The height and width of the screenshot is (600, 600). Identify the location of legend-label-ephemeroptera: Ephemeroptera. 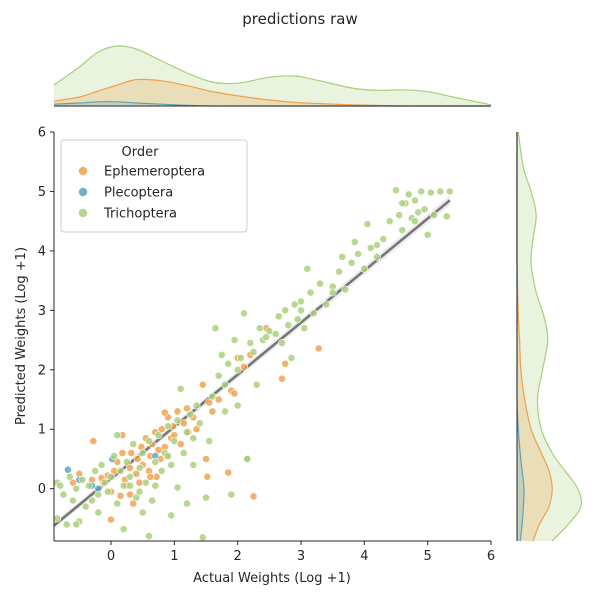
(154, 172).